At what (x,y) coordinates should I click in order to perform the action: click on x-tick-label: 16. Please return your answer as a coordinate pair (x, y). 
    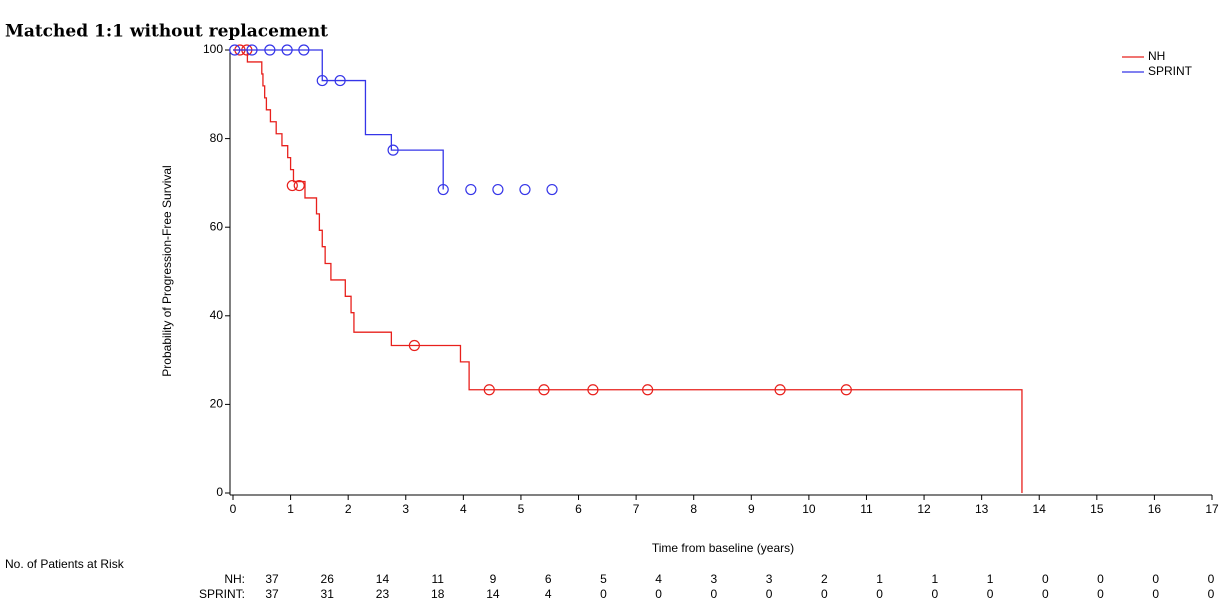
    Looking at the image, I should click on (1155, 509).